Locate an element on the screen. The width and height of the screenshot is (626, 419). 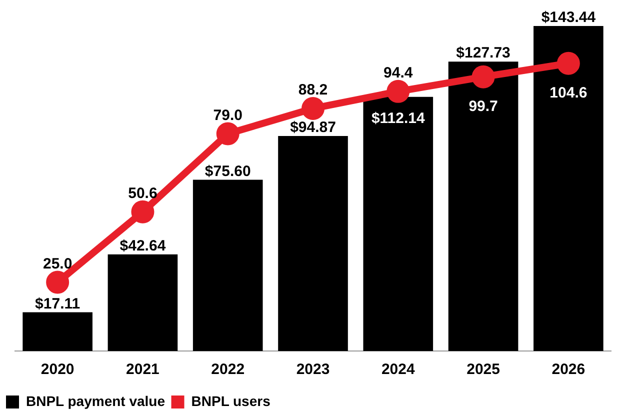
x-tick-label: 2026 is located at coordinates (569, 369).